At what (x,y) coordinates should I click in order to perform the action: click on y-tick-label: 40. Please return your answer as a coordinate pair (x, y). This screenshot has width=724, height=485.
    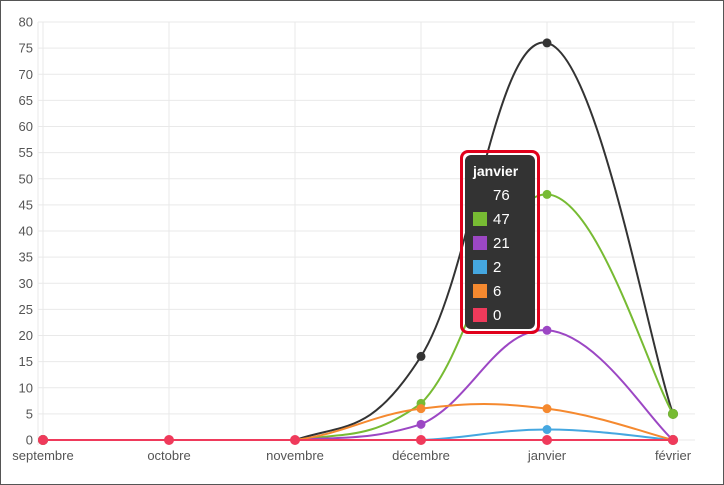
    Looking at the image, I should click on (26, 231).